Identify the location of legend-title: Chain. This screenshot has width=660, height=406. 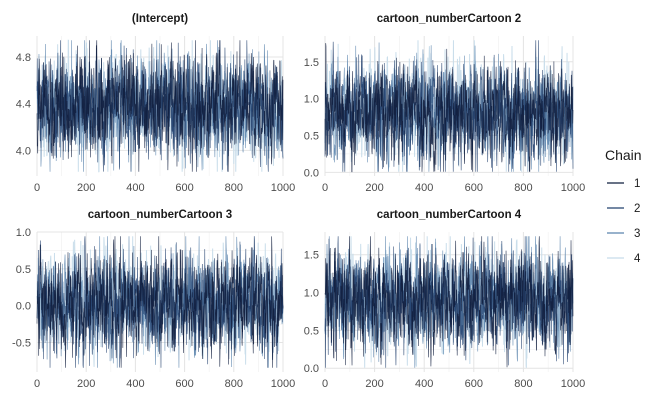
(623, 155).